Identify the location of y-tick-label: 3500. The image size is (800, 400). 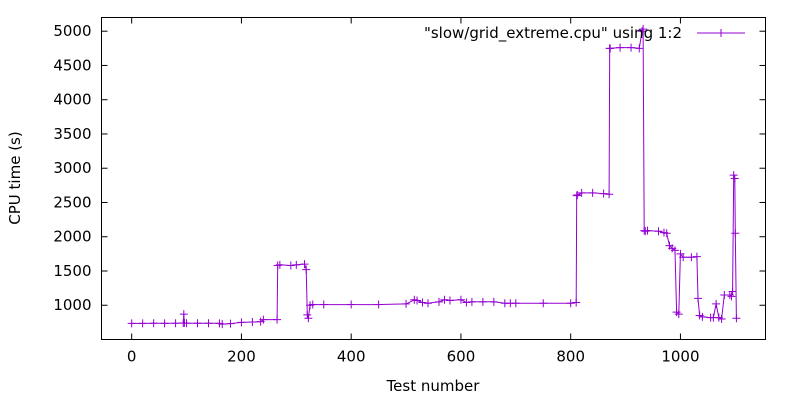
(72, 134).